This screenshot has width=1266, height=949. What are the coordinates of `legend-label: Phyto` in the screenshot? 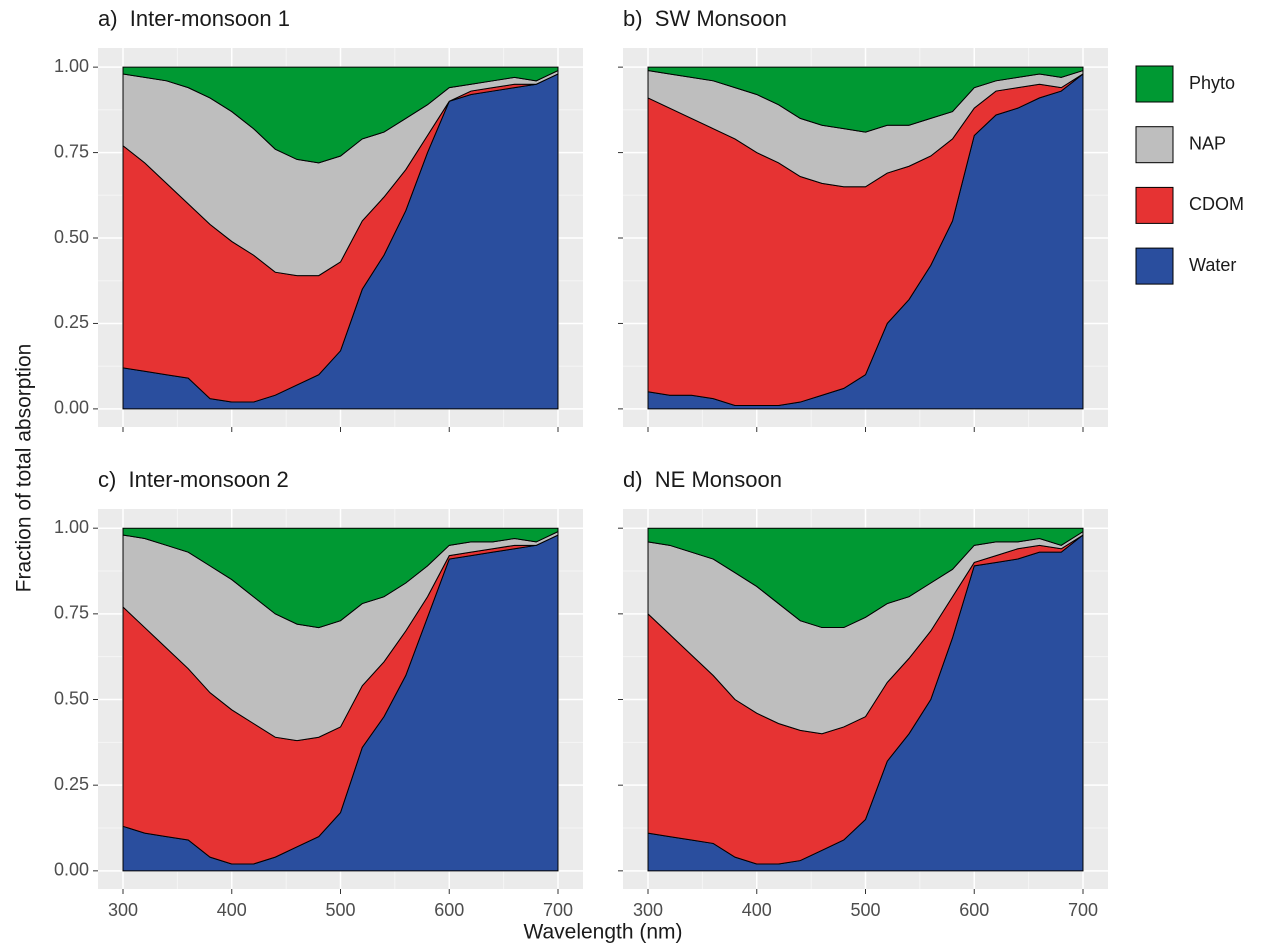 It's located at (1212, 83).